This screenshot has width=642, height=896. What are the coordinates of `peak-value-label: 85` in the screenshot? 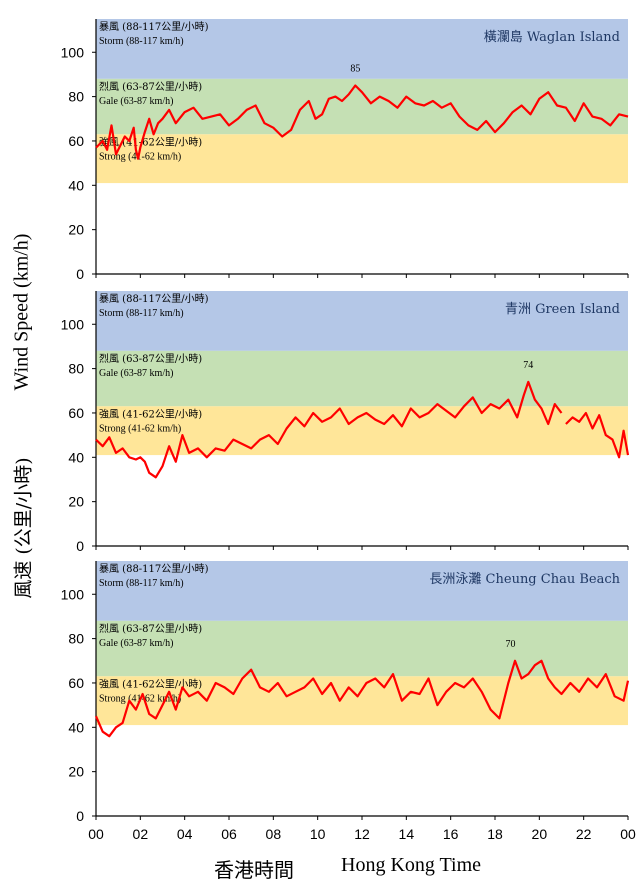 It's located at (355, 69).